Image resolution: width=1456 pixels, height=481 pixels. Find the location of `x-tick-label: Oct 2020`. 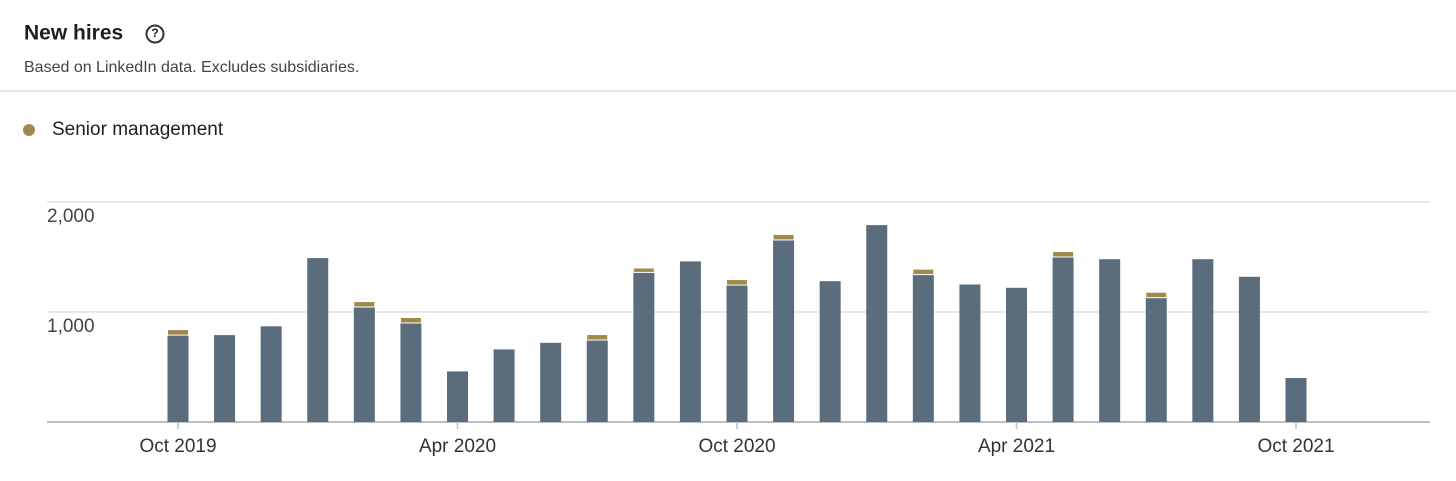

x-tick-label: Oct 2020 is located at coordinates (736, 446).